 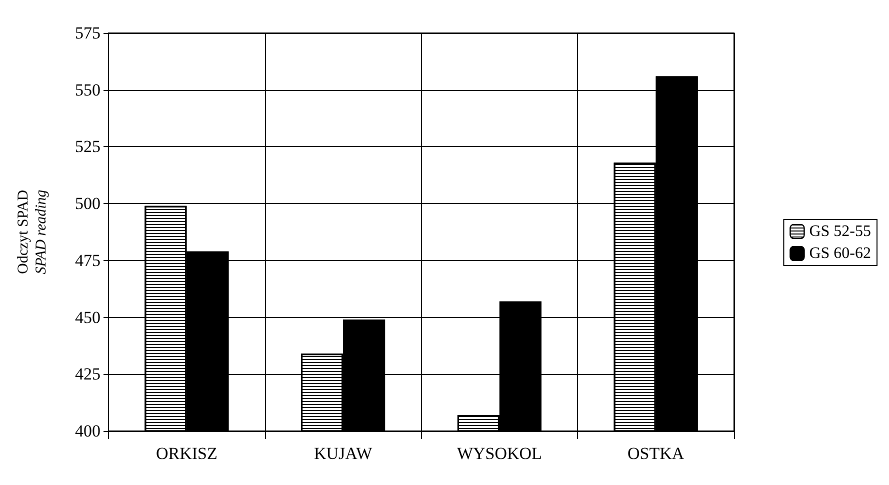 What do you see at coordinates (87, 374) in the screenshot?
I see `y-tick-label: 425` at bounding box center [87, 374].